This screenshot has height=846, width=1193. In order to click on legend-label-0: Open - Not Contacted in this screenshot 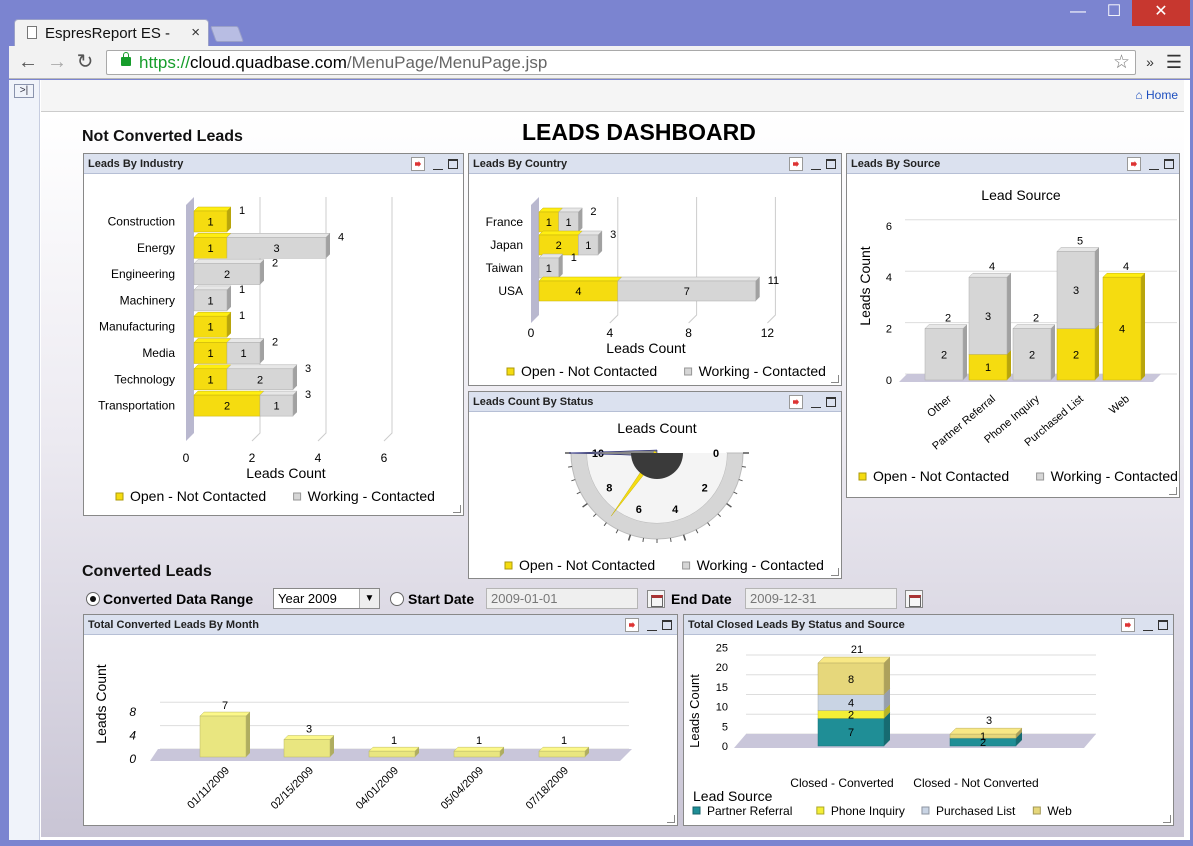, I will do `click(587, 565)`.